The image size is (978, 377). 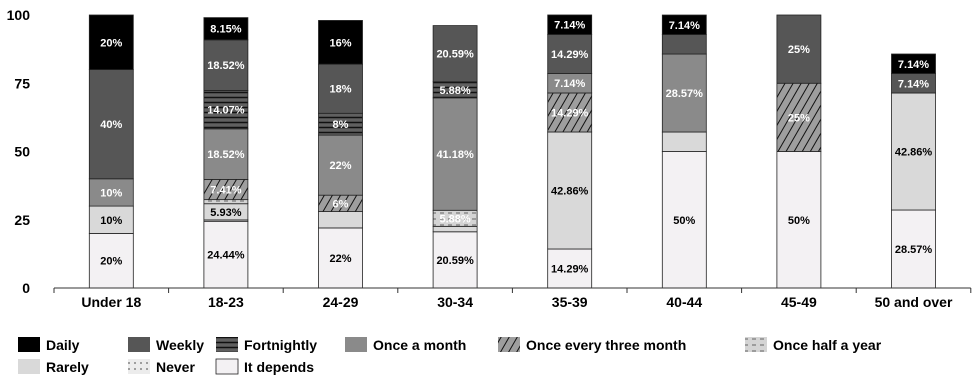 What do you see at coordinates (827, 345) in the screenshot?
I see `legend-label: Once half a year` at bounding box center [827, 345].